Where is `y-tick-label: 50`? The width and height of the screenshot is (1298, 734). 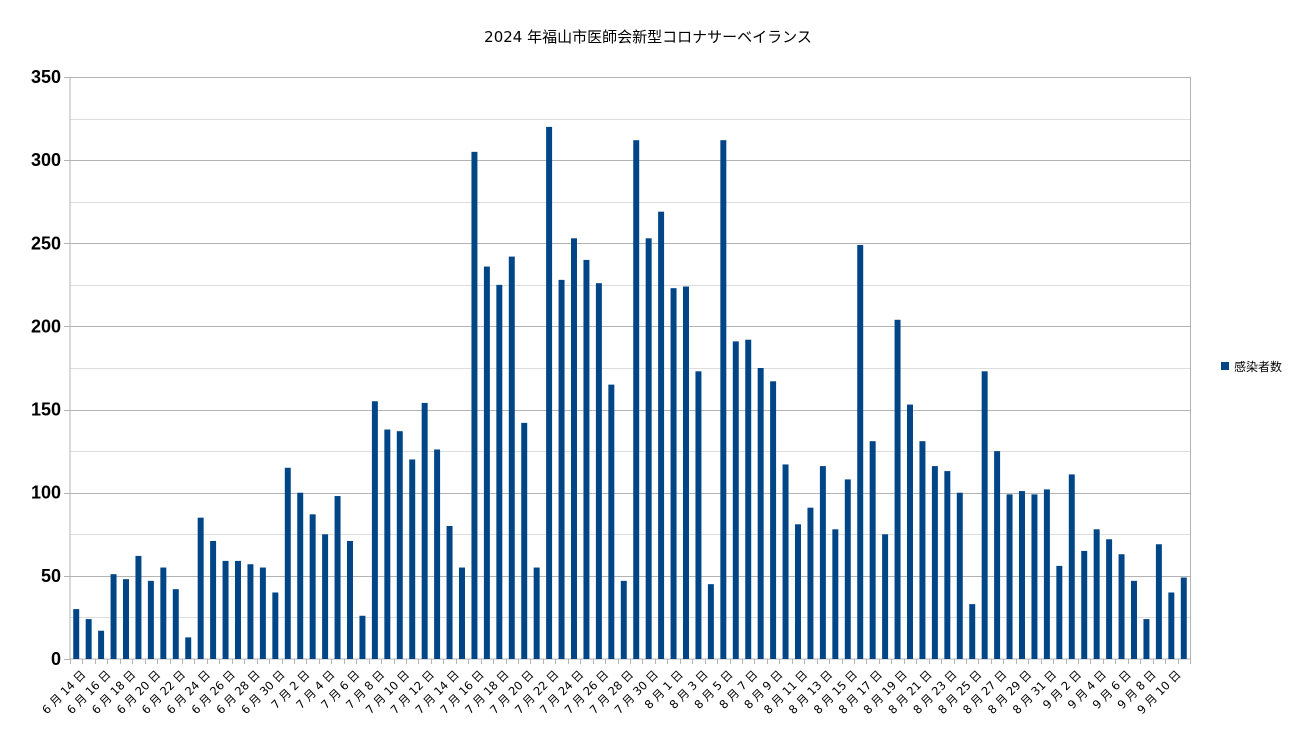 y-tick-label: 50 is located at coordinates (51, 576).